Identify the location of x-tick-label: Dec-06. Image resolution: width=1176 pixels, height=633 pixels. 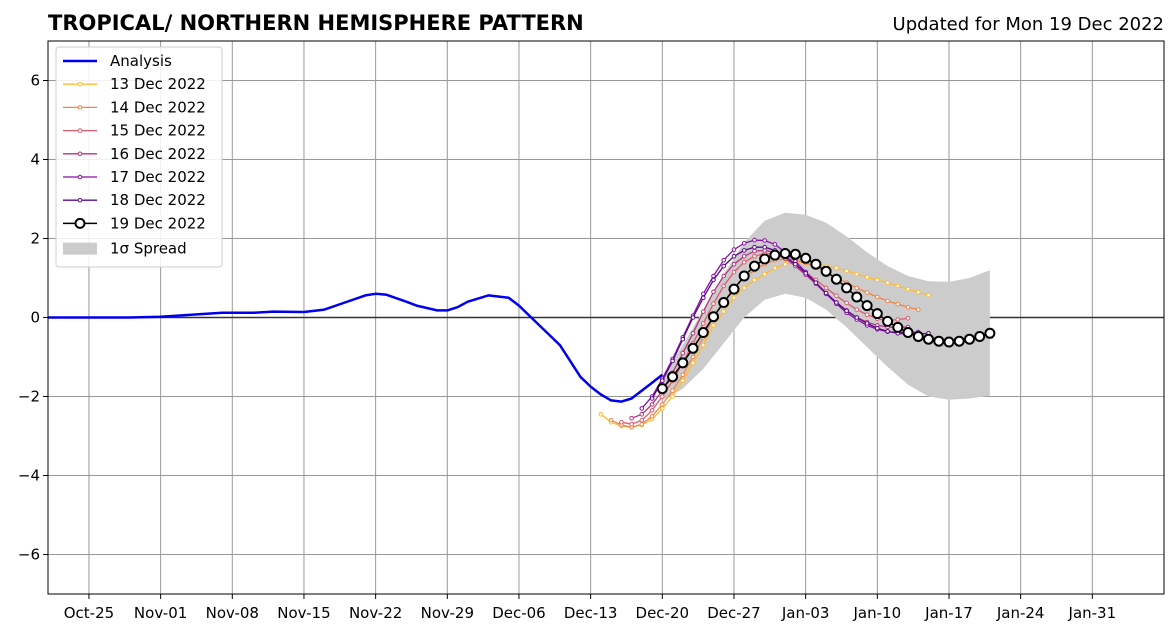
(519, 613).